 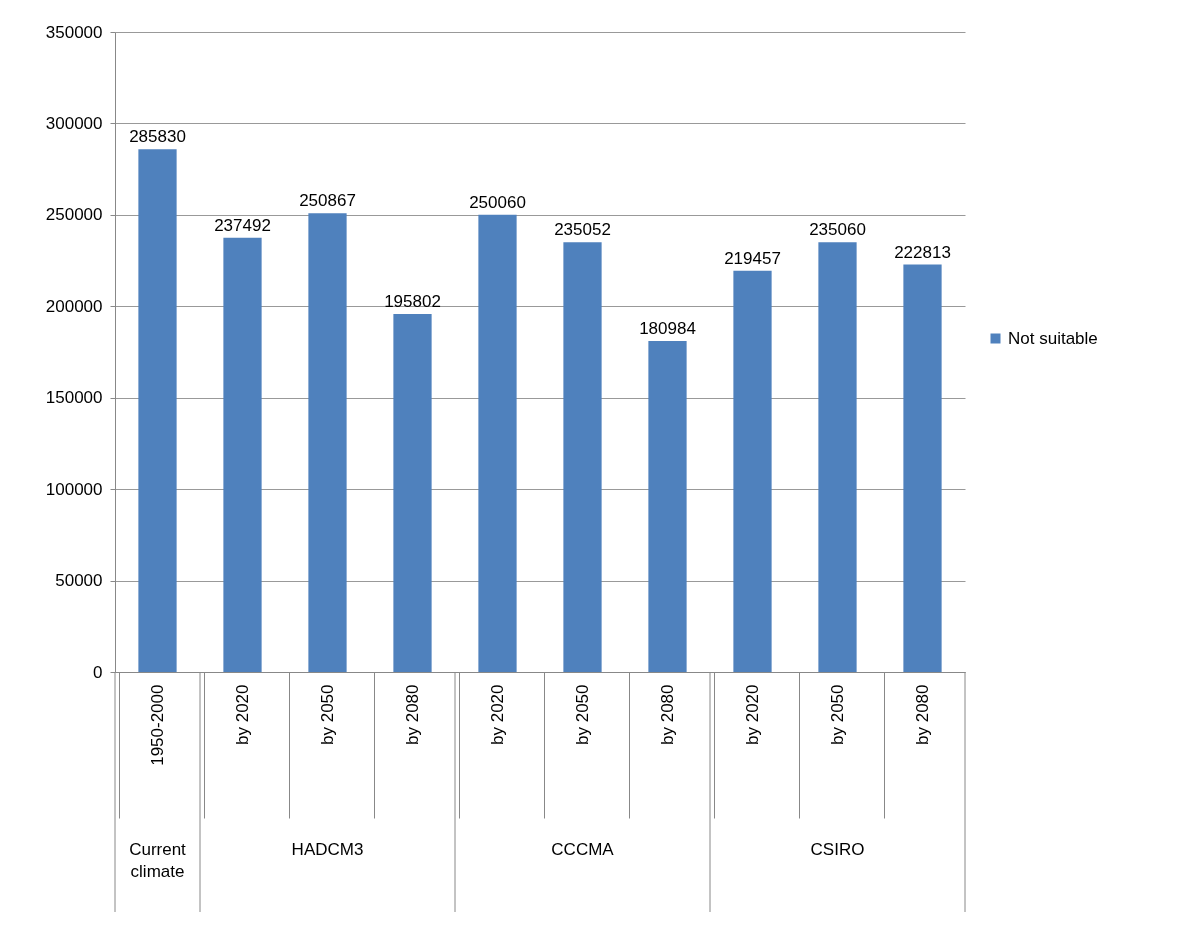 I want to click on data-label: 235060, so click(x=837, y=230).